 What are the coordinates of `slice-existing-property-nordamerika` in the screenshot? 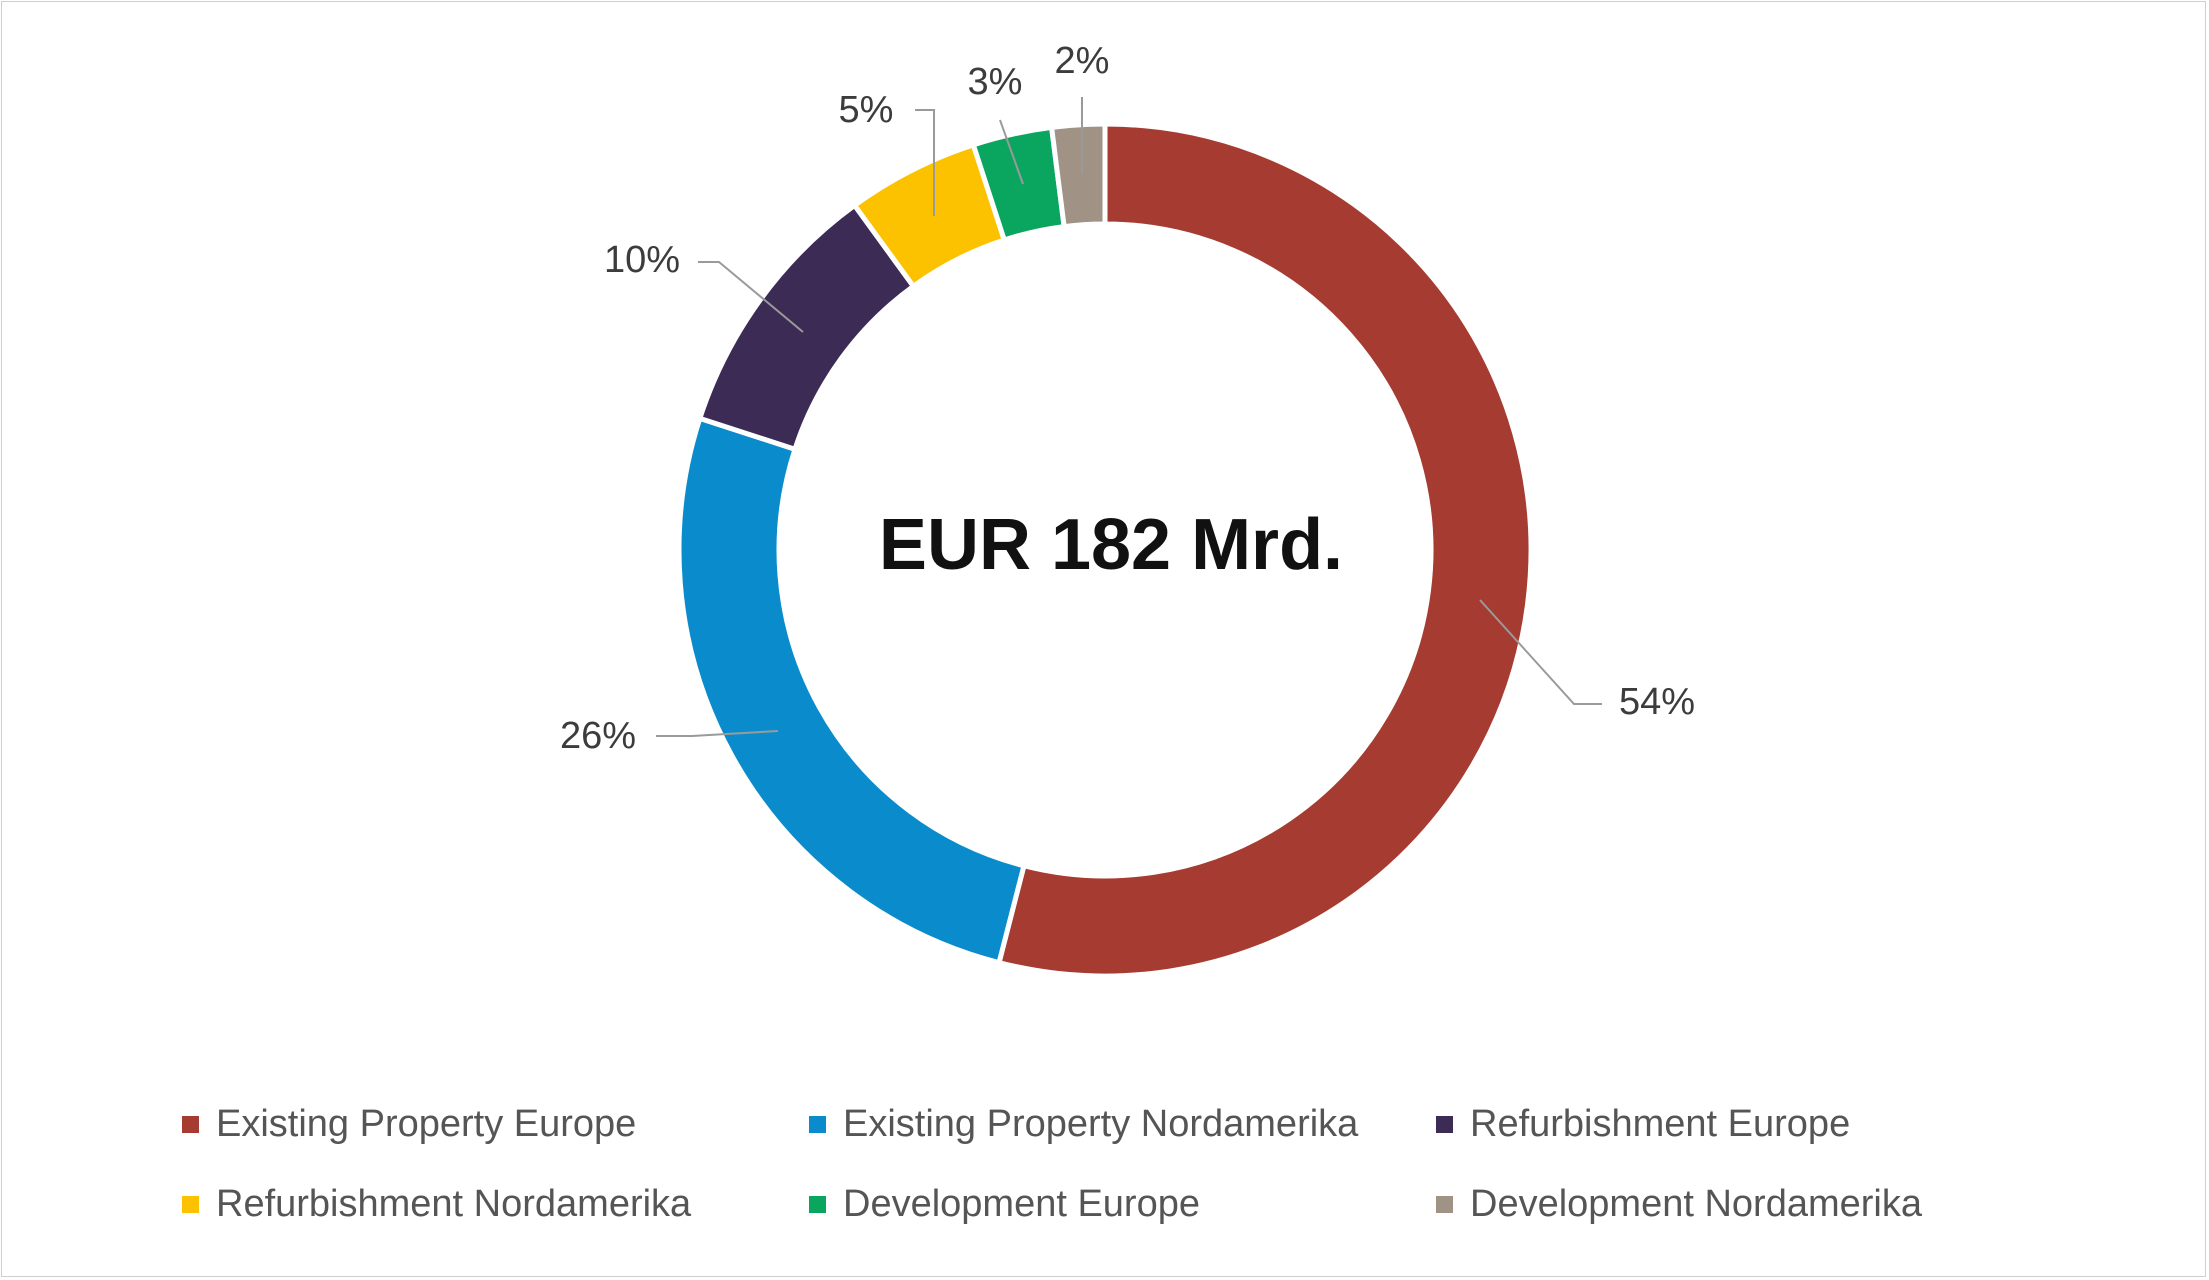 It's located at (851, 690).